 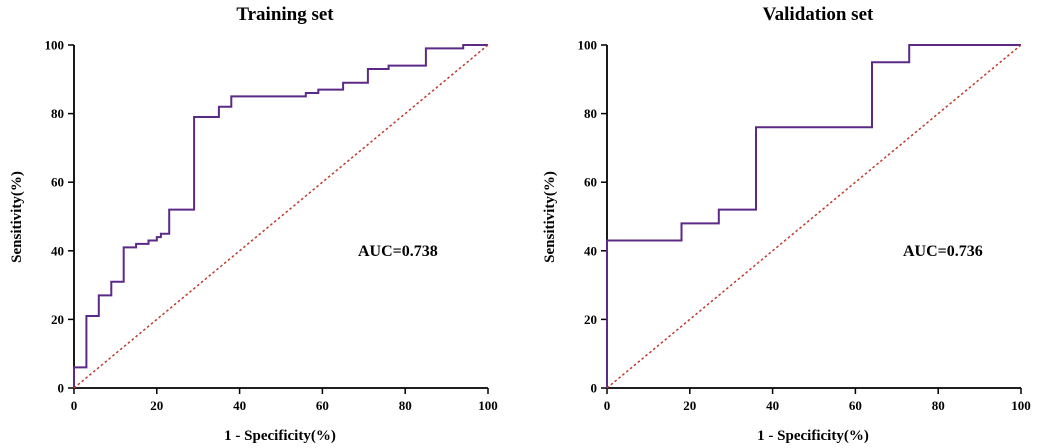 What do you see at coordinates (818, 14) in the screenshot?
I see `chart-title: Validation set` at bounding box center [818, 14].